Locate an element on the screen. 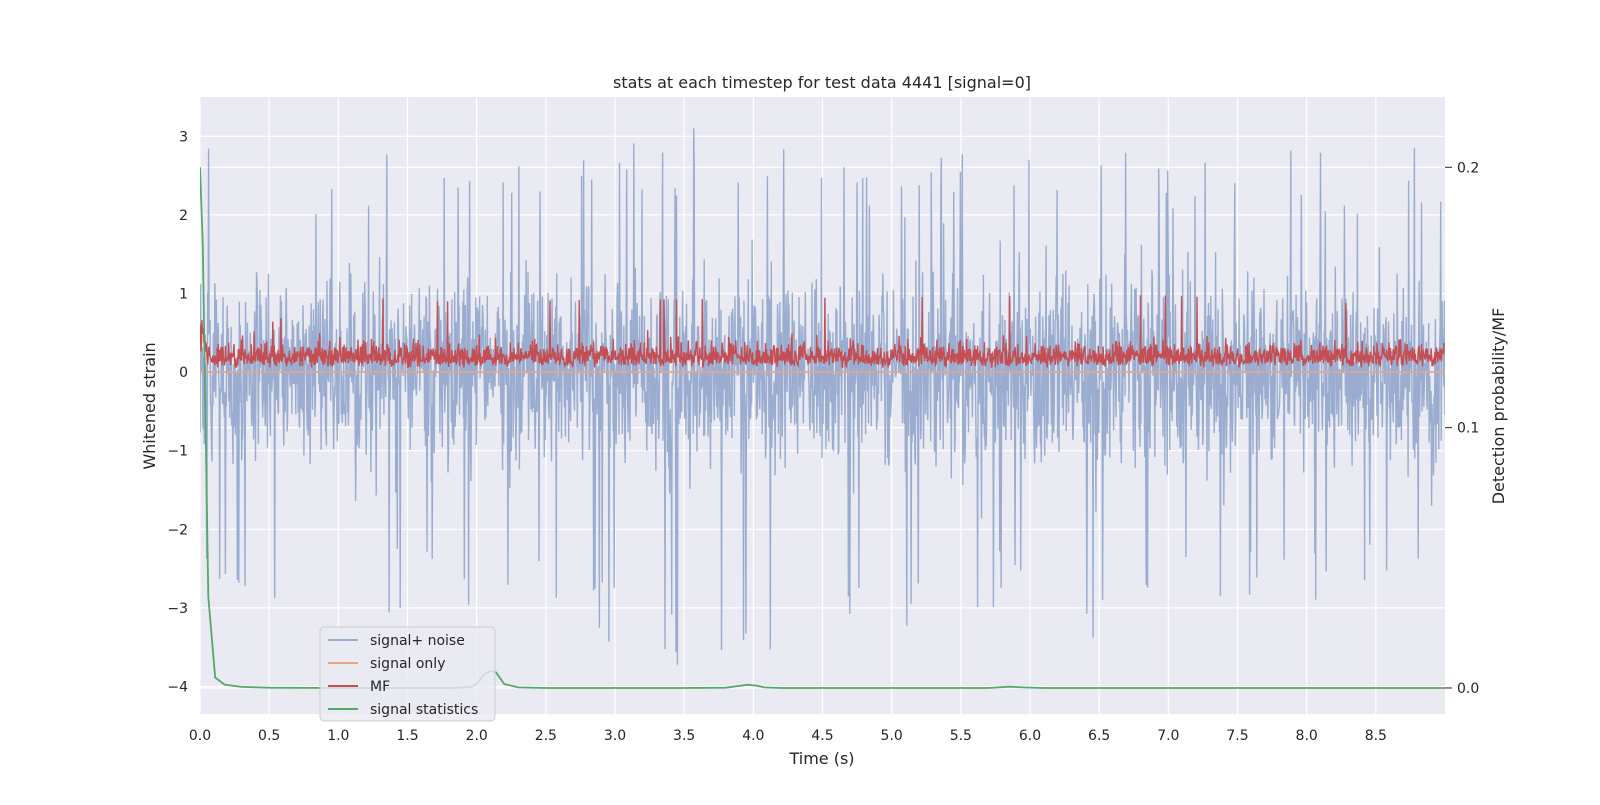  x-tick-label: 8.5 is located at coordinates (1376, 736).